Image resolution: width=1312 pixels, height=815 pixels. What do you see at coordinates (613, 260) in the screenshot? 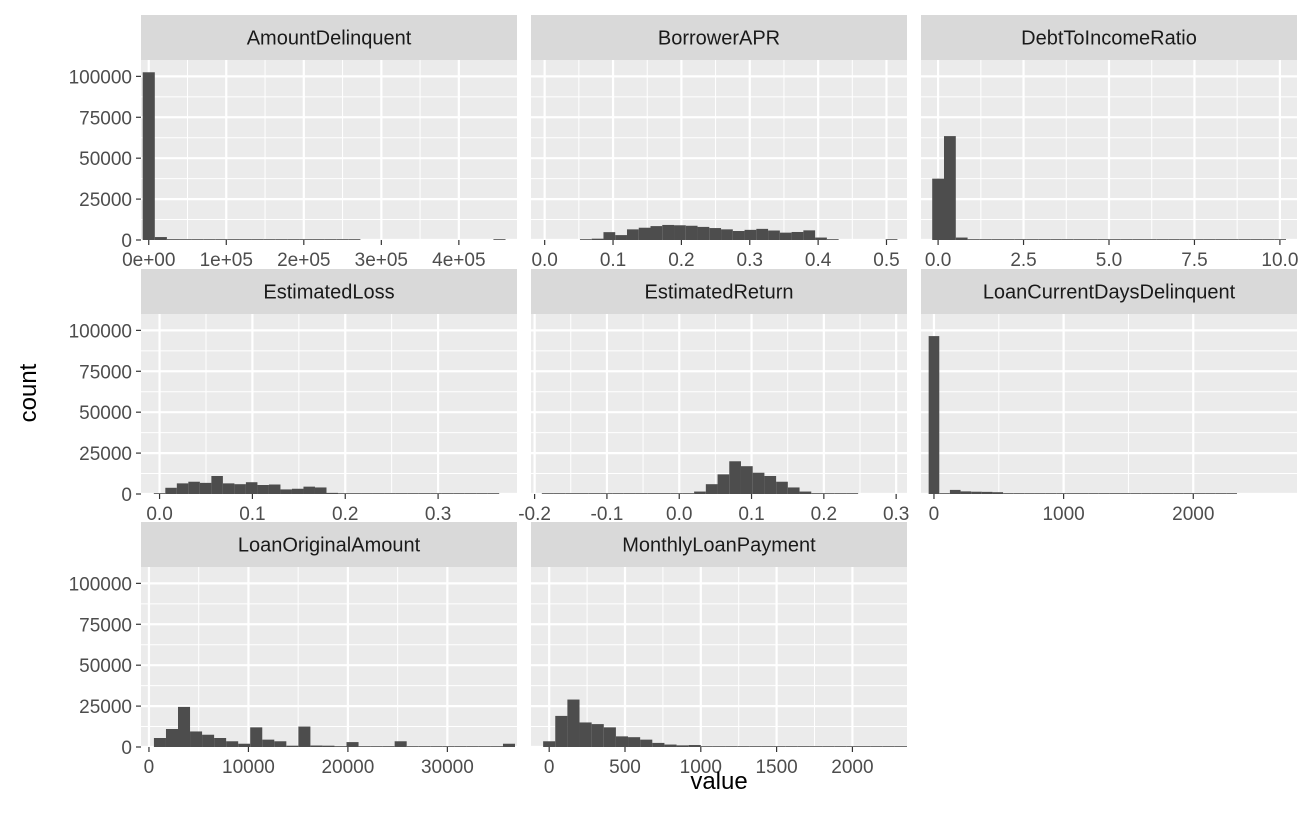
I see `x-tick-label: 0.1` at bounding box center [613, 260].